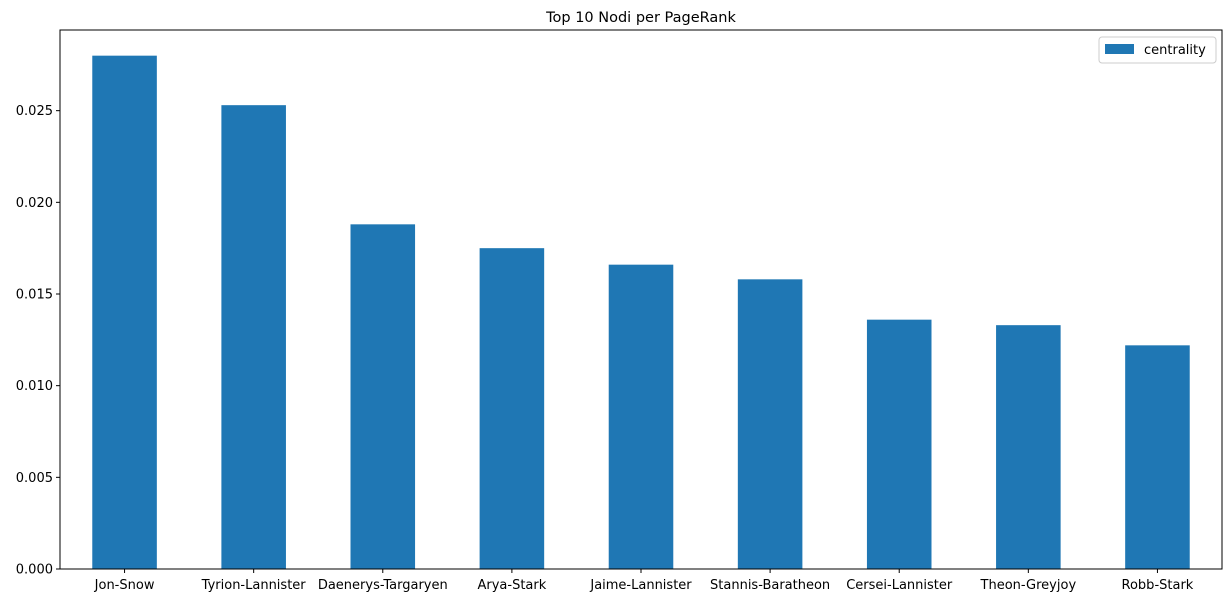 The height and width of the screenshot is (603, 1232). Describe the element at coordinates (124, 312) in the screenshot. I see `bar-jon-snow` at that location.